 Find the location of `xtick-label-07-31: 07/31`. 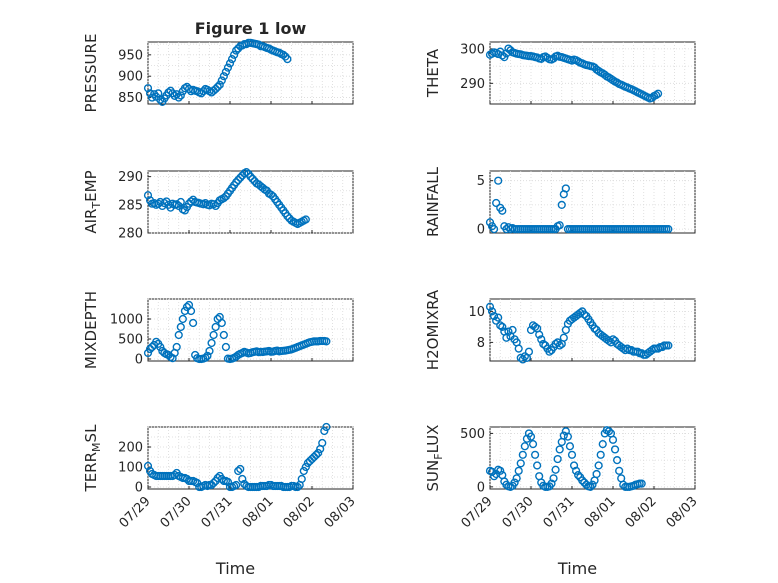

xtick-label-07-31: 07/31 is located at coordinates (559, 512).